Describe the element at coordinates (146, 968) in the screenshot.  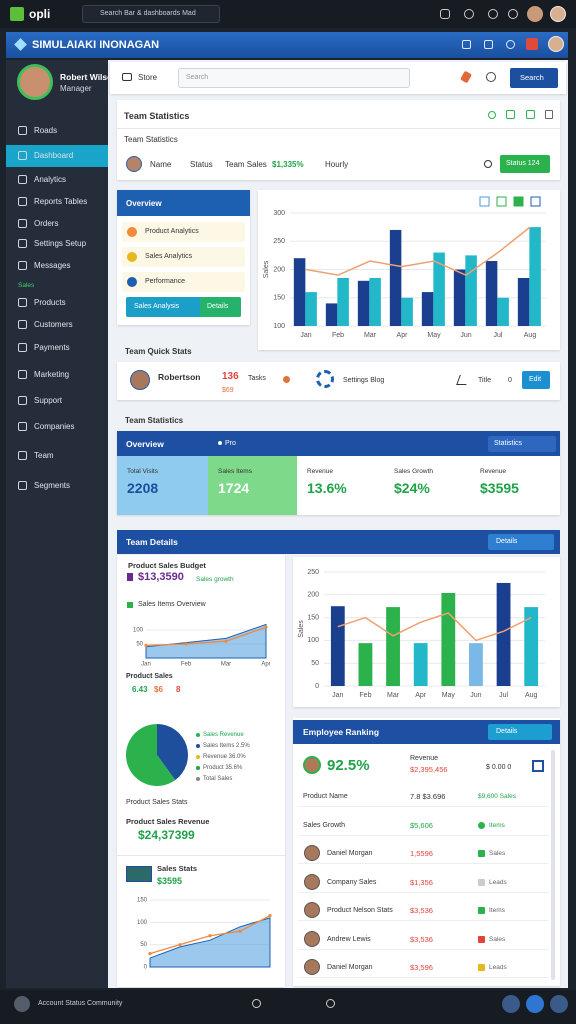
I see `y-tick-label: 0` at that location.